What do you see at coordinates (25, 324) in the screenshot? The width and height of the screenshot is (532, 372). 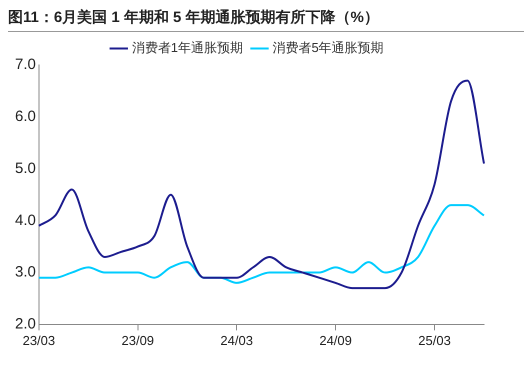 I see `y-tick-label: 2.0` at bounding box center [25, 324].